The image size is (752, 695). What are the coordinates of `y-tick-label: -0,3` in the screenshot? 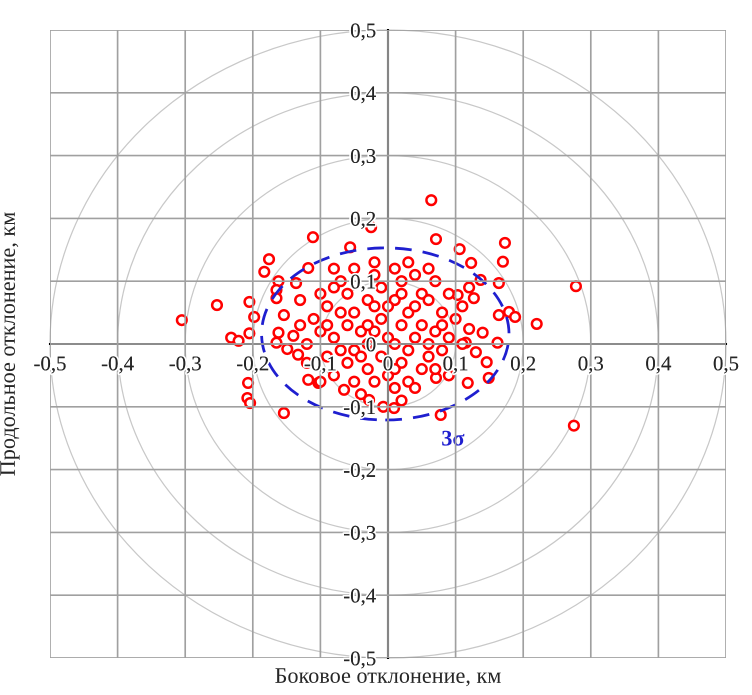 It's located at (360, 534).